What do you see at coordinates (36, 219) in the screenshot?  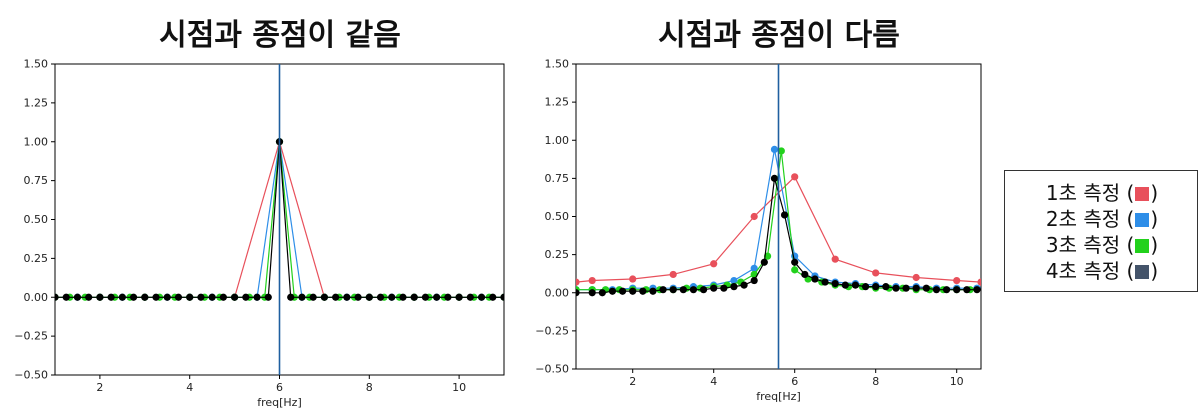 I see `left-ytick-label: 0.50` at bounding box center [36, 219].